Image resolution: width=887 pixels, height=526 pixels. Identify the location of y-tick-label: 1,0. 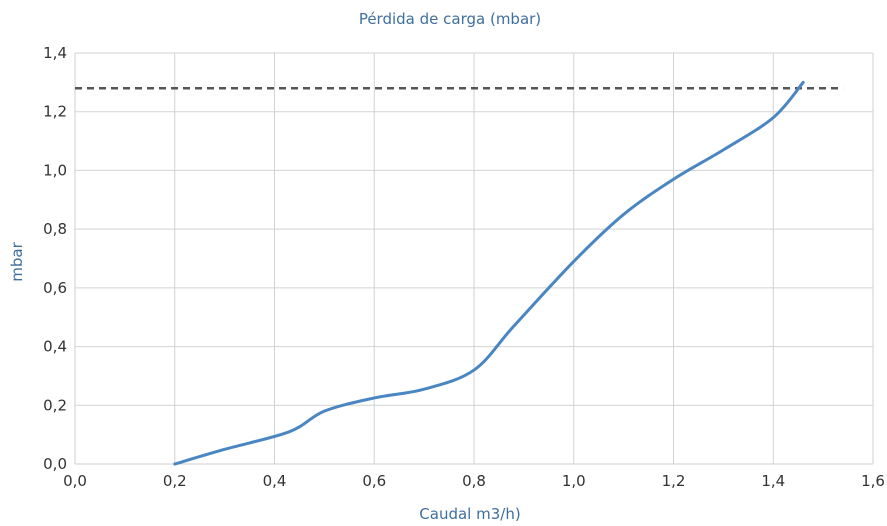
(55, 170).